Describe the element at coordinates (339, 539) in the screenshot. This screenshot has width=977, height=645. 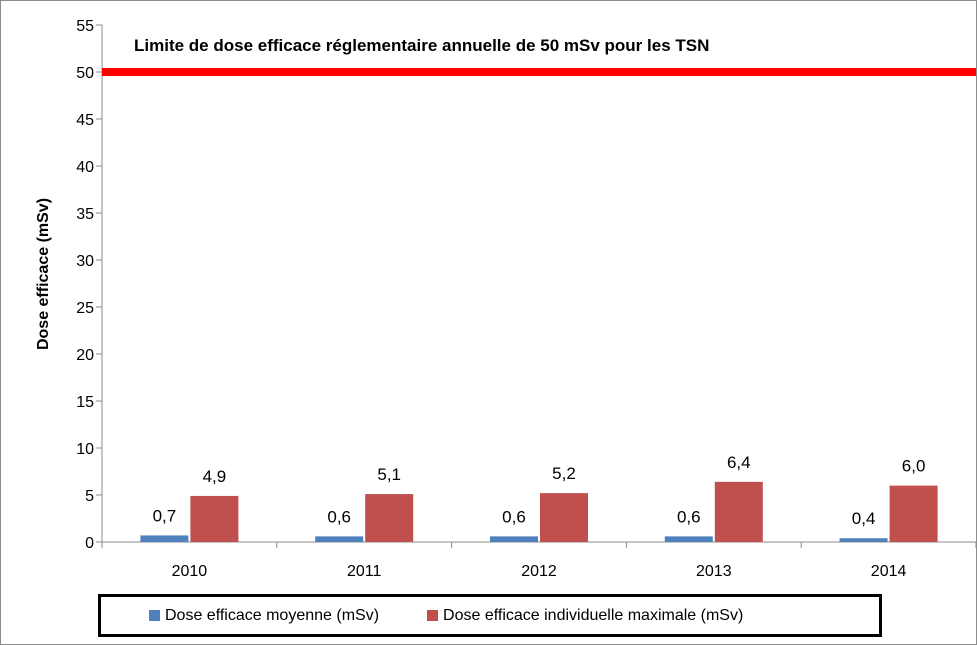
I see `bar-s0-2011` at that location.